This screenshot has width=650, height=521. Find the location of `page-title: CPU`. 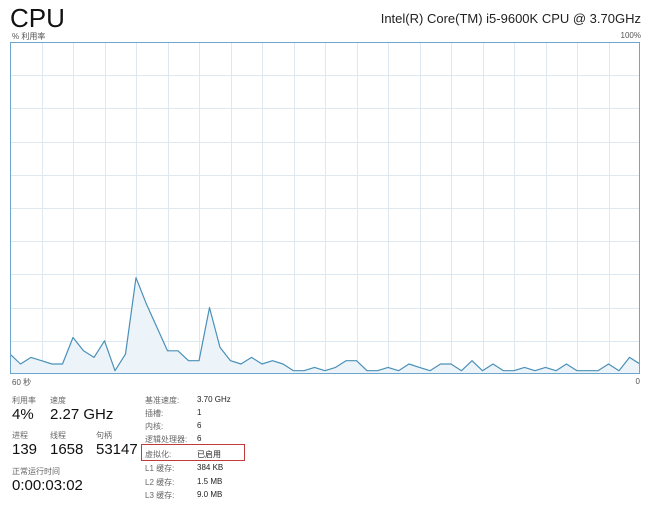

page-title: CPU is located at coordinates (37, 18).